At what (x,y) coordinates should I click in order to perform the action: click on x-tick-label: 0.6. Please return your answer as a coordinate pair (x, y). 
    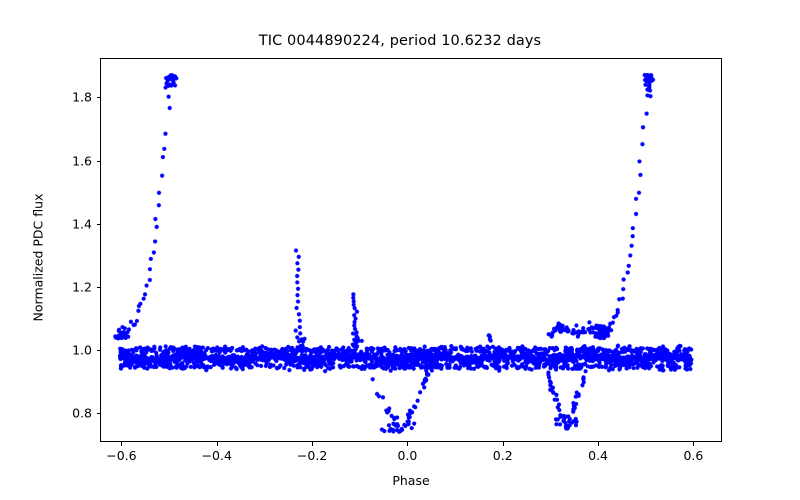
    Looking at the image, I should click on (693, 455).